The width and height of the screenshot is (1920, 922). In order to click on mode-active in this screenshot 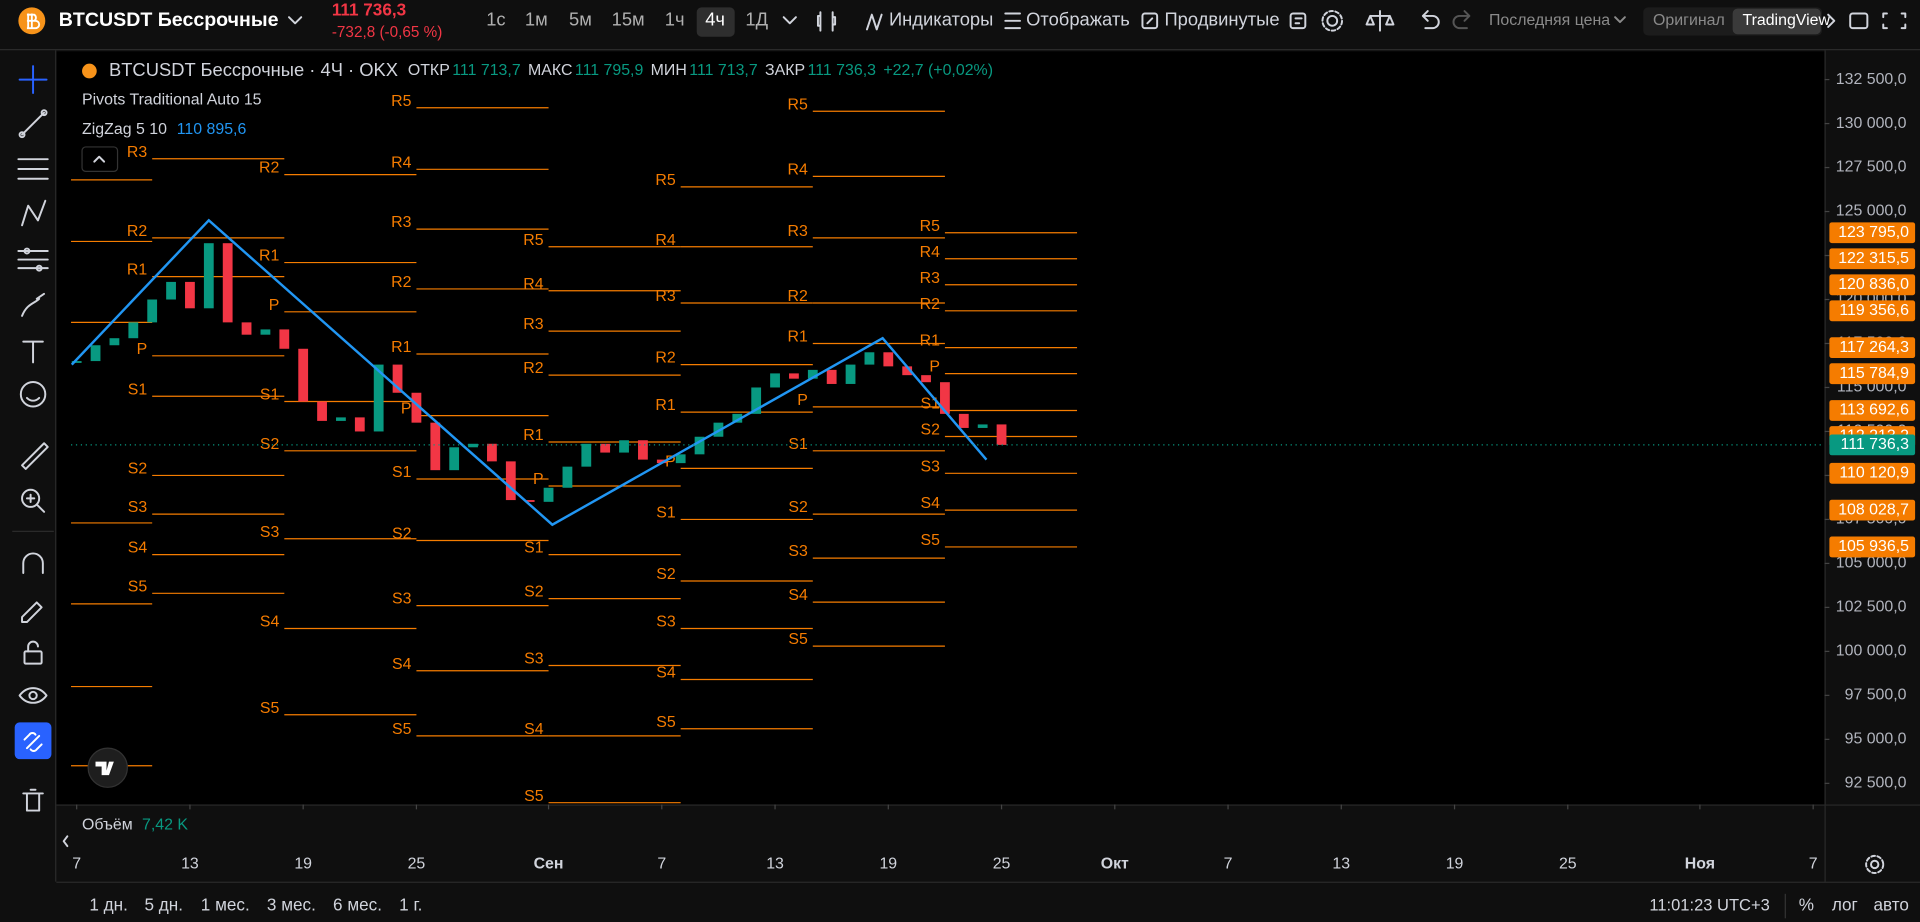, I will do `click(1776, 21)`.